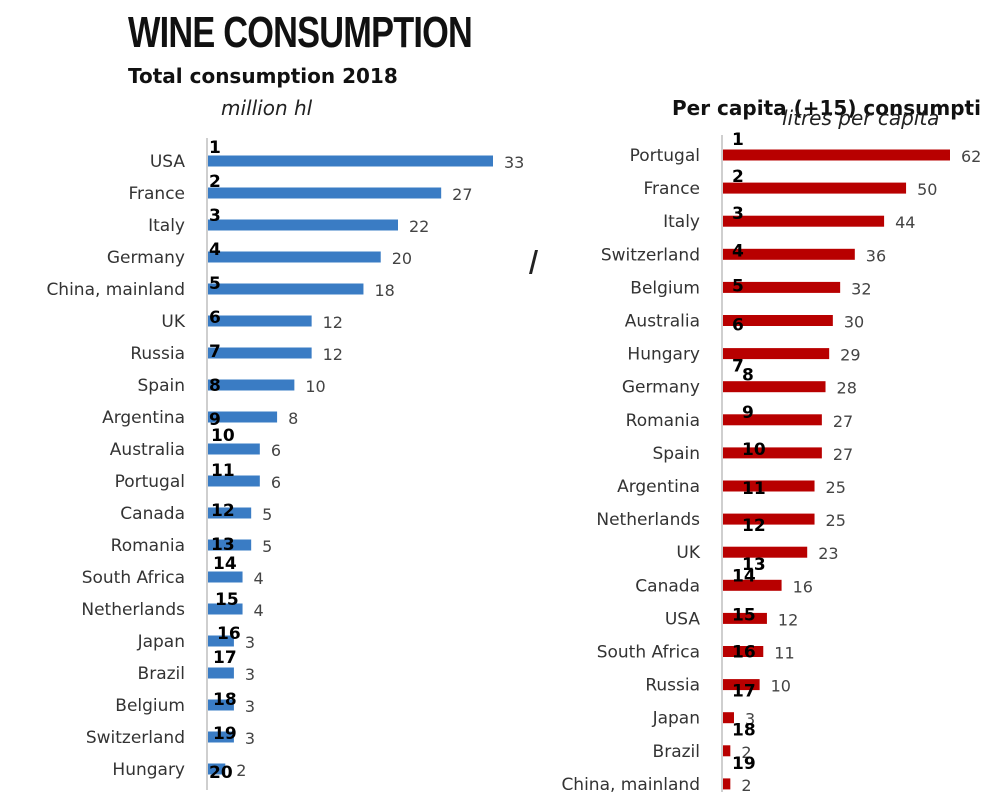 The image size is (990, 797). What do you see at coordinates (750, 719) in the screenshot?
I see `right-value-label: 3` at bounding box center [750, 719].